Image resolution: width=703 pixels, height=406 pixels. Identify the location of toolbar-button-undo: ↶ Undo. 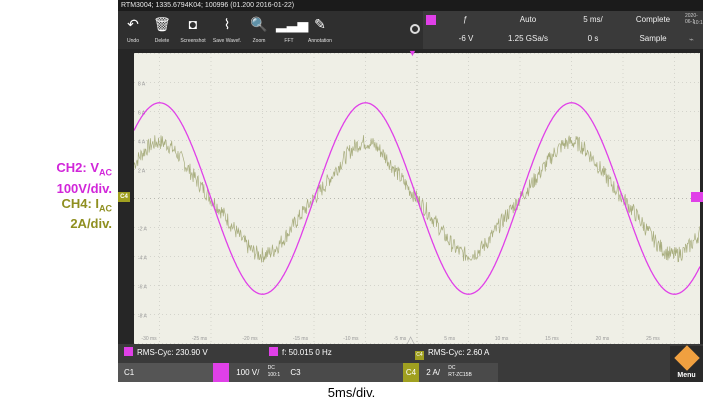
(133, 30).